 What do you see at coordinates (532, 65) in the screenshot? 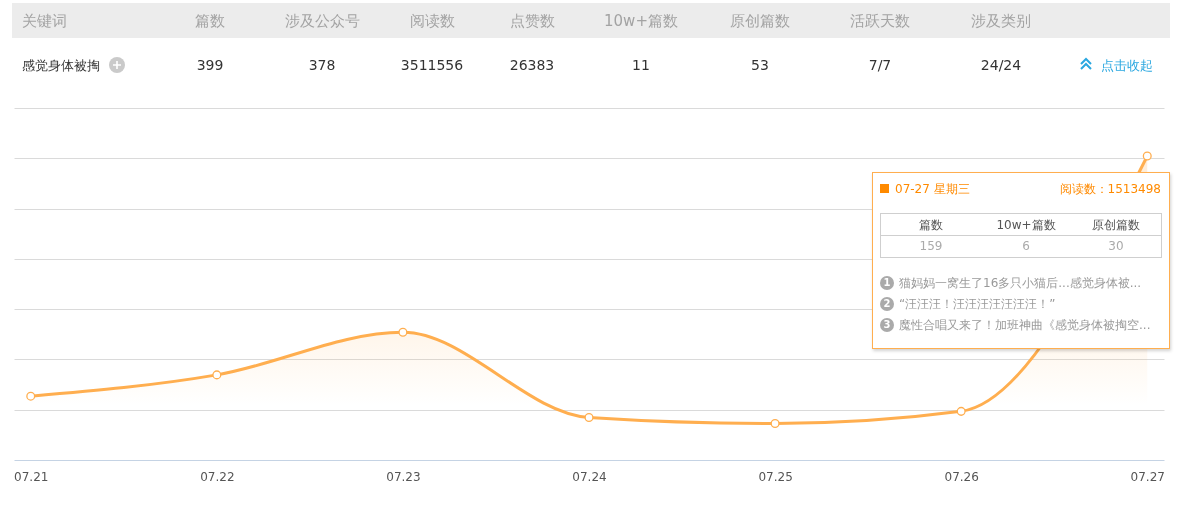
I see `text: 26383` at bounding box center [532, 65].